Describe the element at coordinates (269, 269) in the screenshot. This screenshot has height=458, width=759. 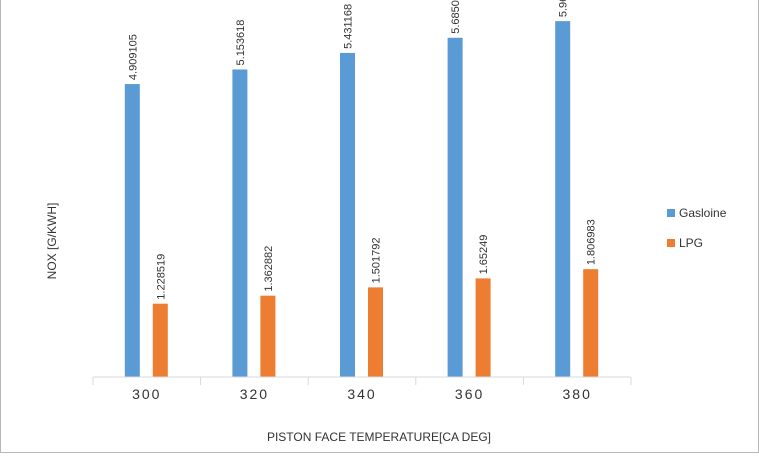
I see `data-label-lpg-320: 1.362882` at that location.